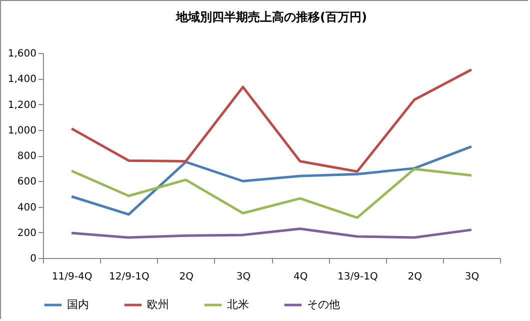 This screenshot has width=530, height=321. Describe the element at coordinates (22, 54) in the screenshot. I see `y-tick-label: 1,600` at that location.